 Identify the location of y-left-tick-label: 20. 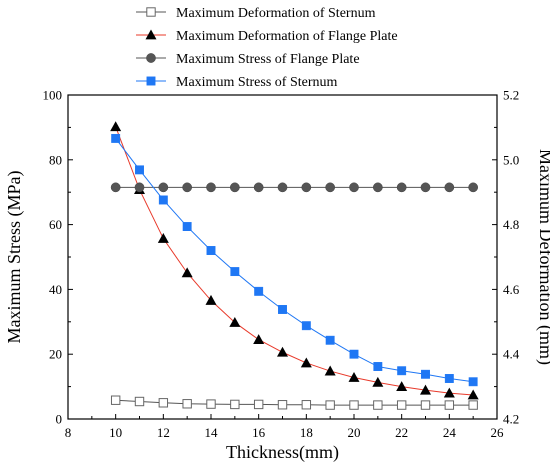
(55, 354).